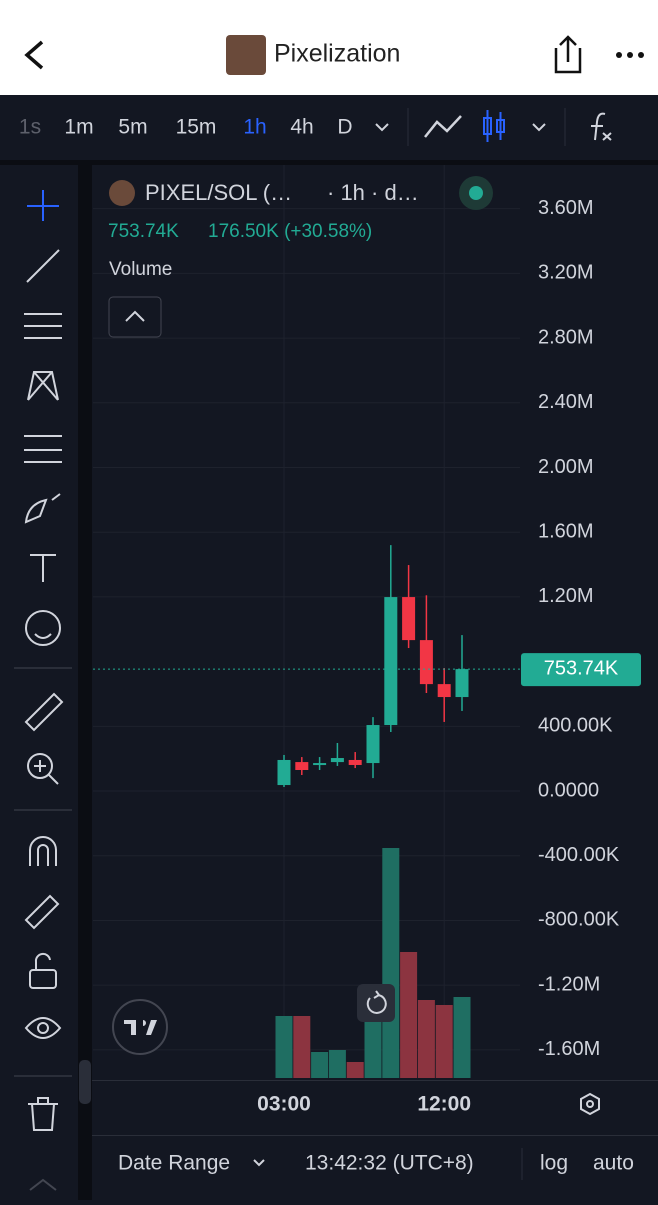 The height and width of the screenshot is (1205, 658). Describe the element at coordinates (140, 269) in the screenshot. I see `volume-label: Volume` at that location.